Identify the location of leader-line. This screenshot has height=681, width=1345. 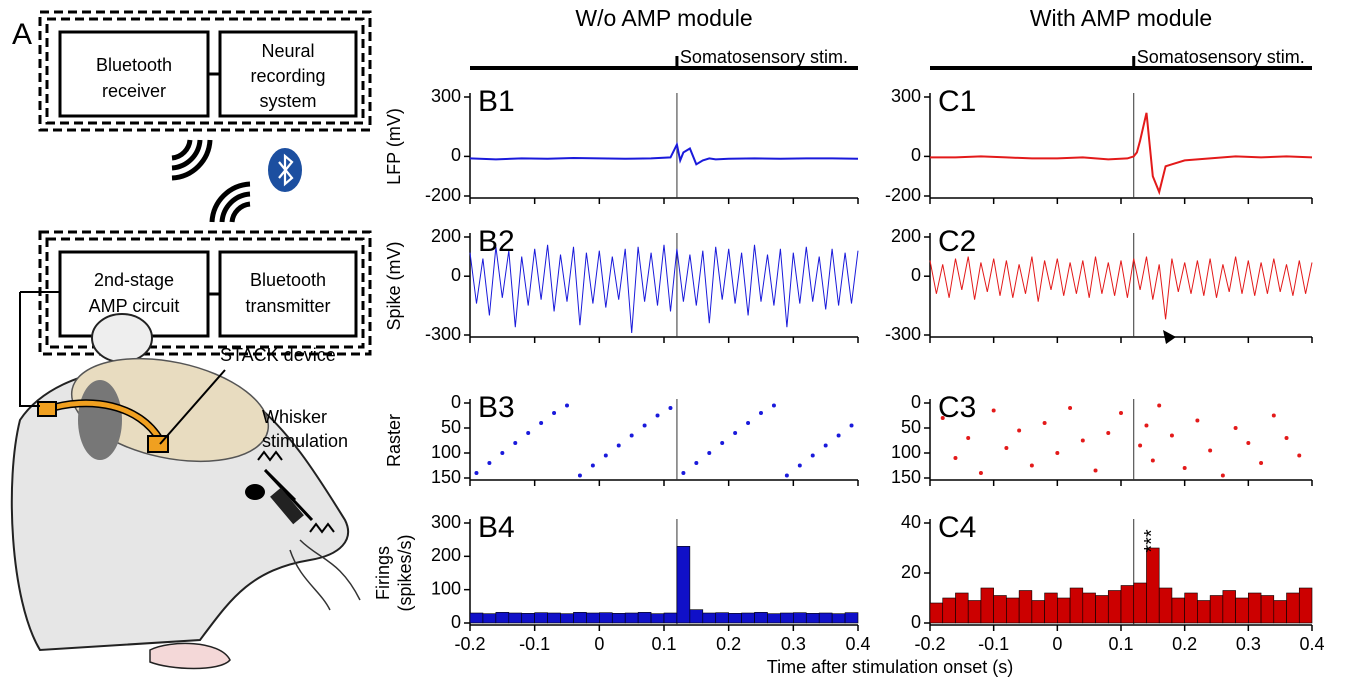
(192, 407).